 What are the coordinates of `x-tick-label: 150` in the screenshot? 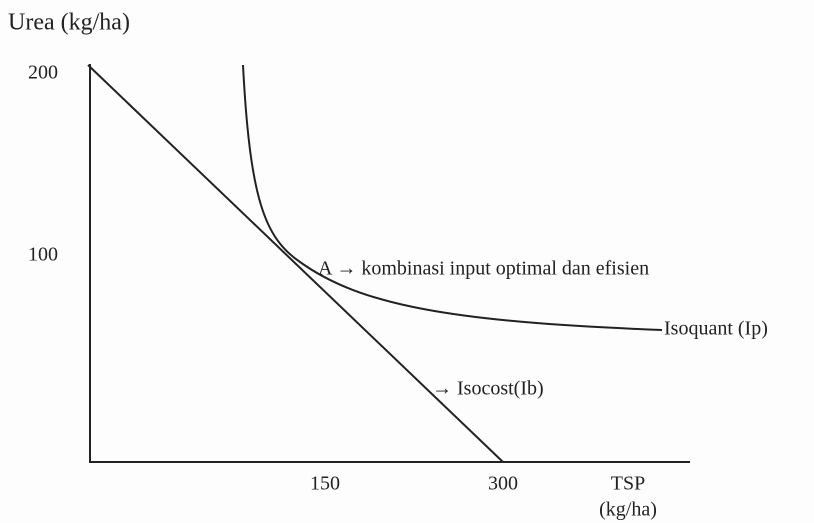 It's located at (325, 484).